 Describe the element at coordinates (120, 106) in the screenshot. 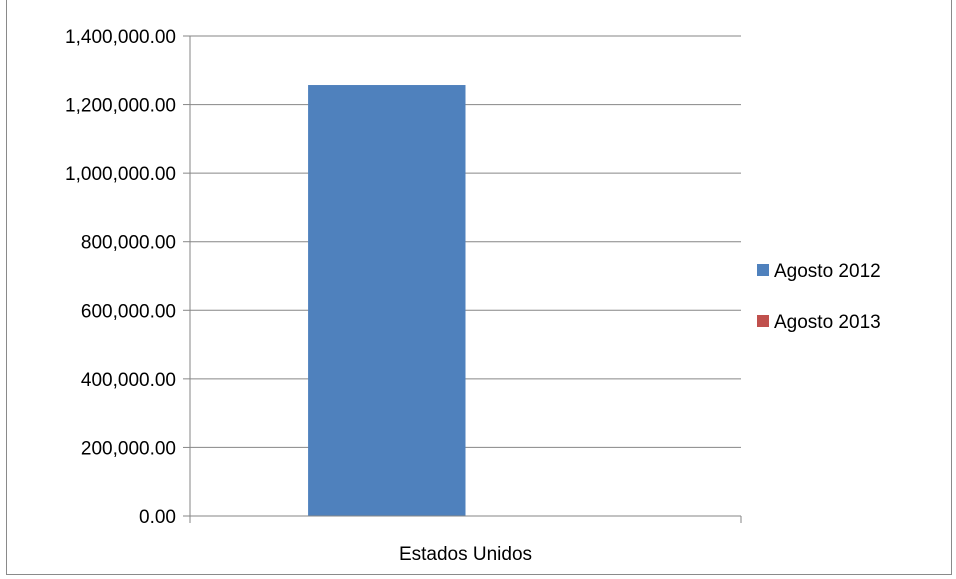

I see `y-tick-label: 1,200,000.00` at that location.